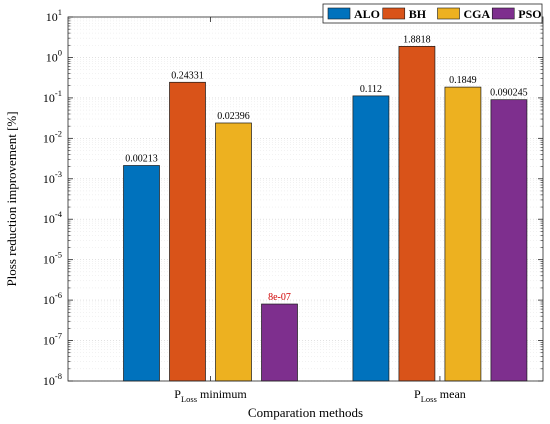 The image size is (550, 424). Describe the element at coordinates (54, 15) in the screenshot. I see `y-tick-label: 10¹` at that location.